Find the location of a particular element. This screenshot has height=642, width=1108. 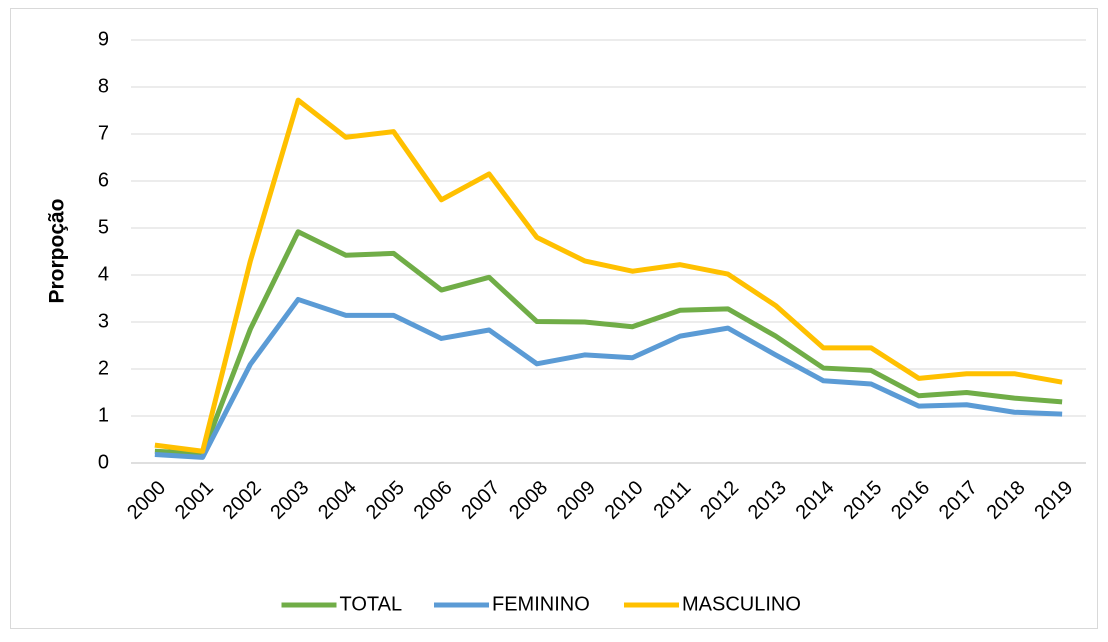

y-tick-label: 1 is located at coordinates (103, 415).